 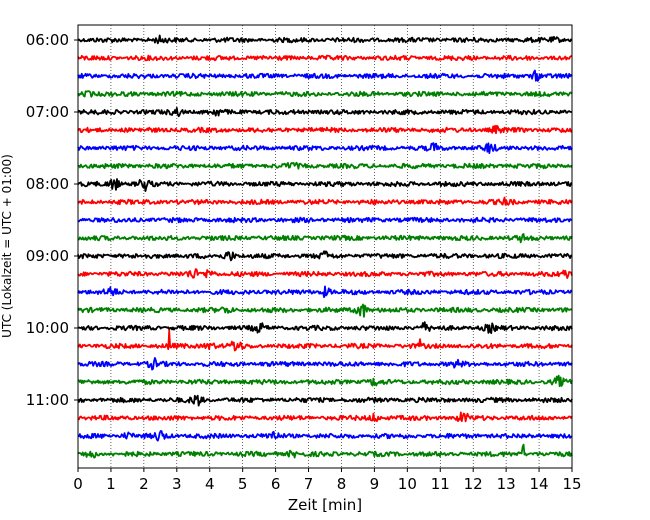 What do you see at coordinates (78, 484) in the screenshot?
I see `x-tick-label-0: 0` at bounding box center [78, 484].